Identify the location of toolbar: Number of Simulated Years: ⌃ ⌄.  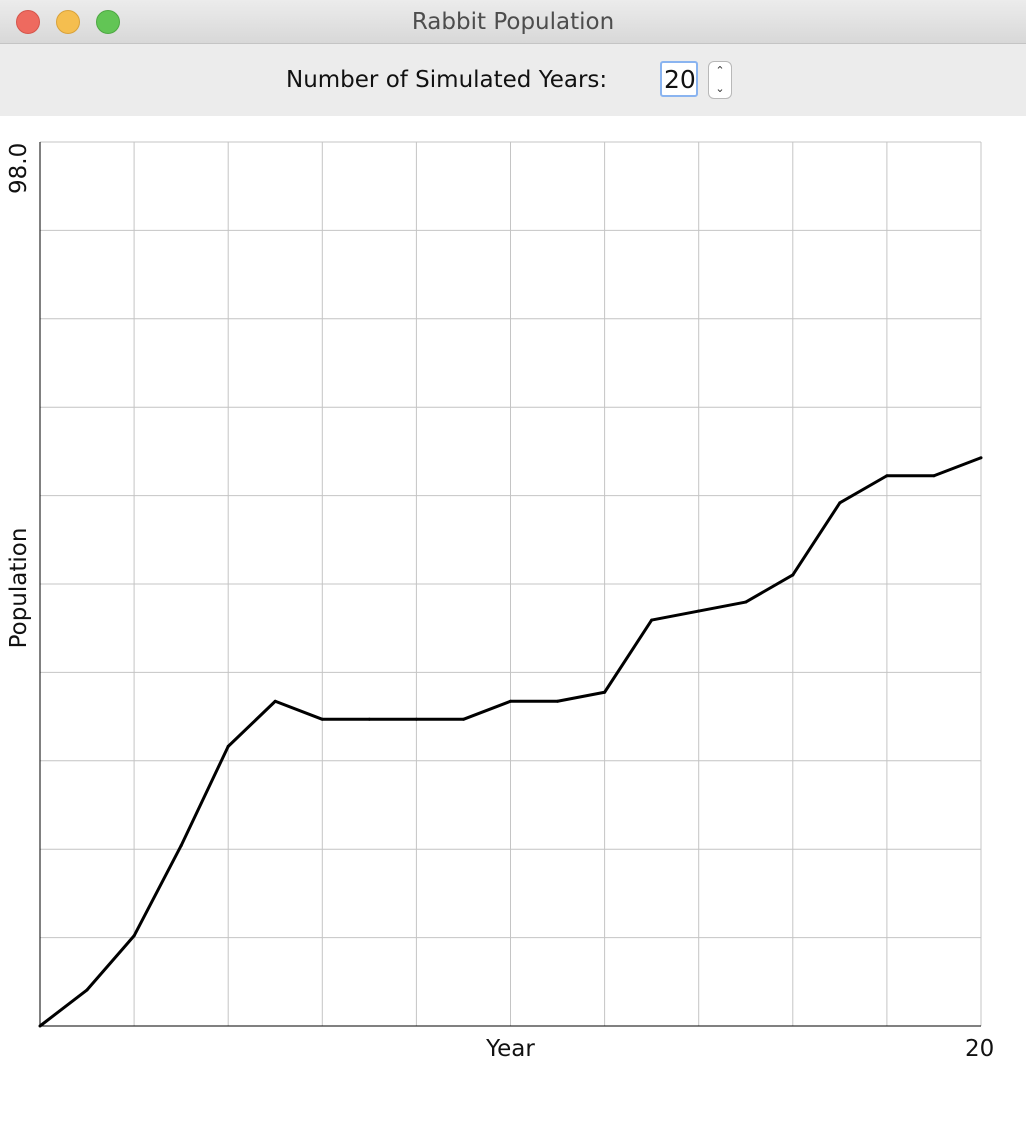
(513, 80).